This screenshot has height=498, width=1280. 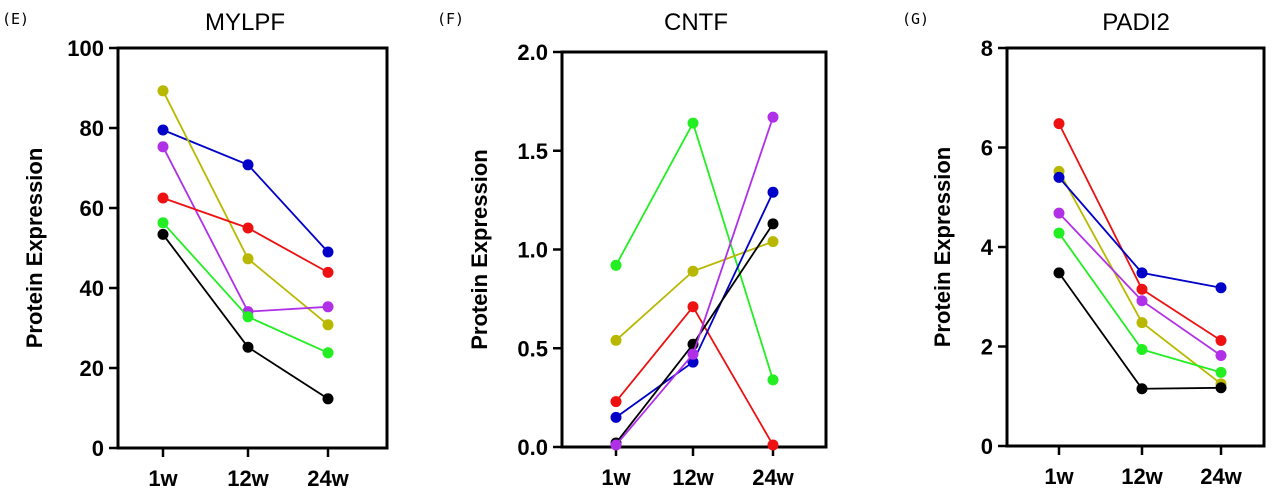 I want to click on chart-title: MYLPF, so click(x=245, y=22).